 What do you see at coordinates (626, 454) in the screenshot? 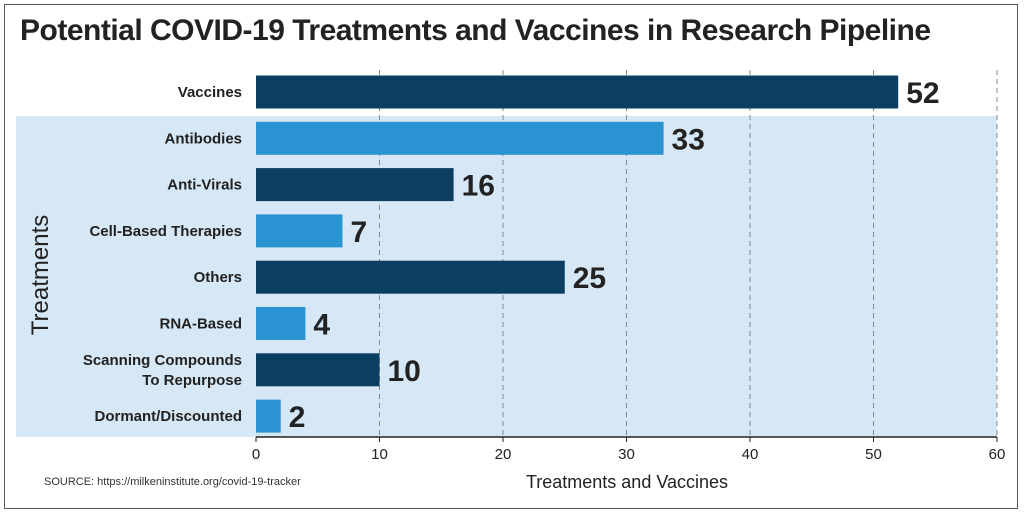
I see `tick-label: 30` at bounding box center [626, 454].